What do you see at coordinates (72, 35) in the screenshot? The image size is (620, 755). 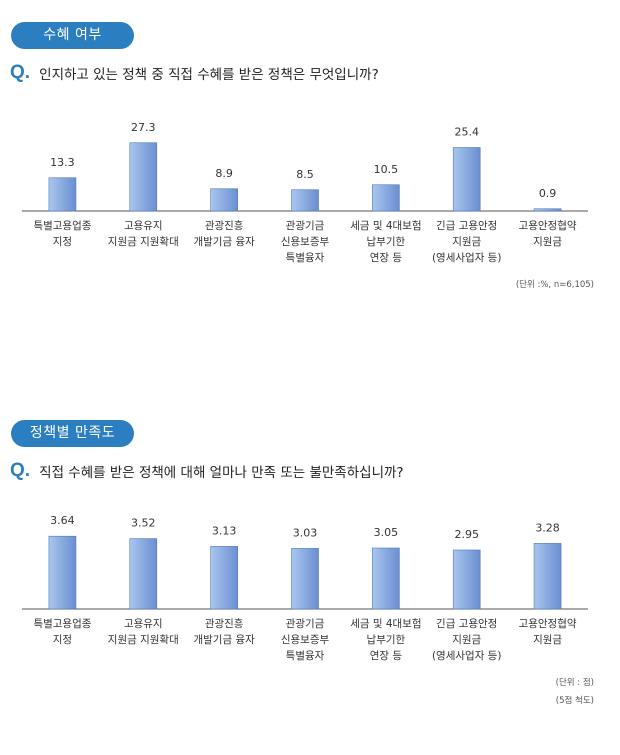 I see `section-title-pill: 수혜 여부` at bounding box center [72, 35].